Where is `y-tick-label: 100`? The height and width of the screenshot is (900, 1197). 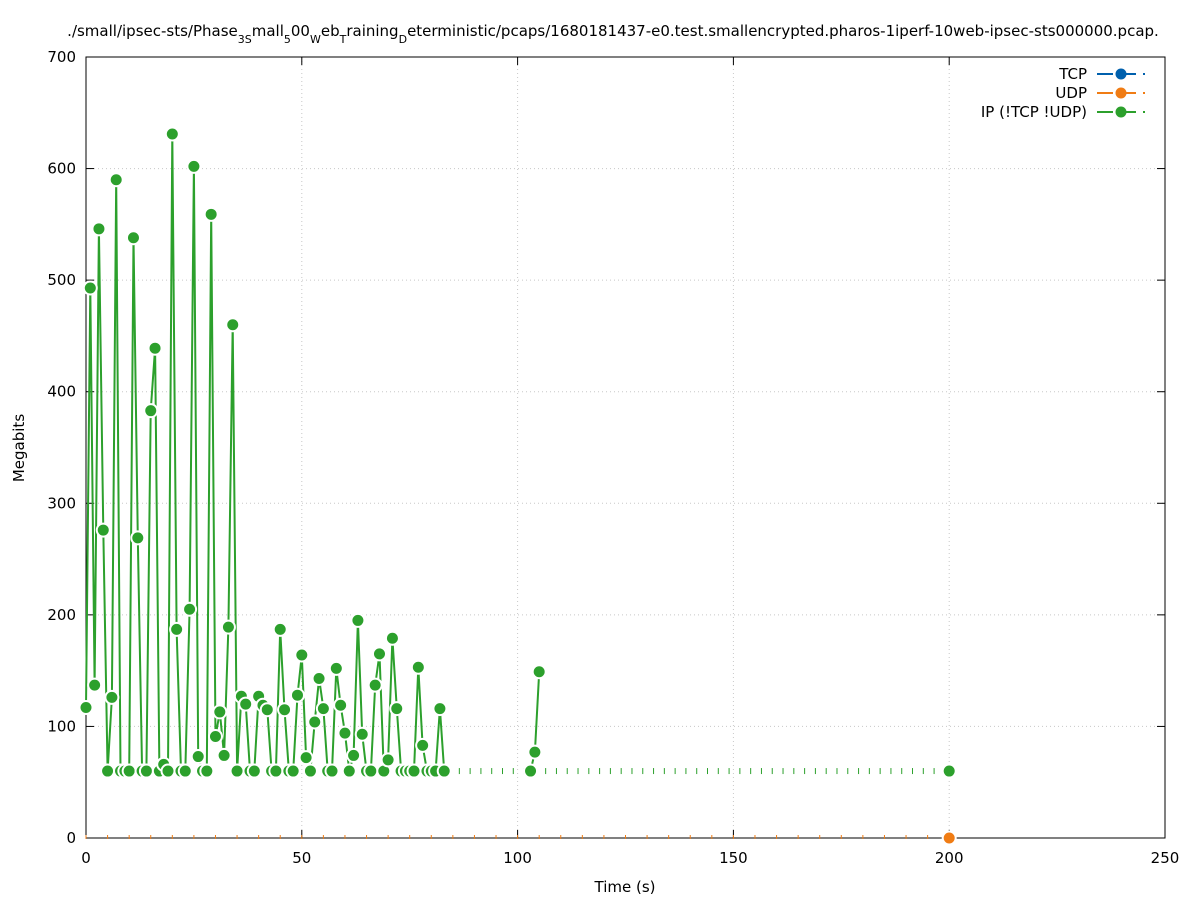
y-tick-label: 100 is located at coordinates (61, 726).